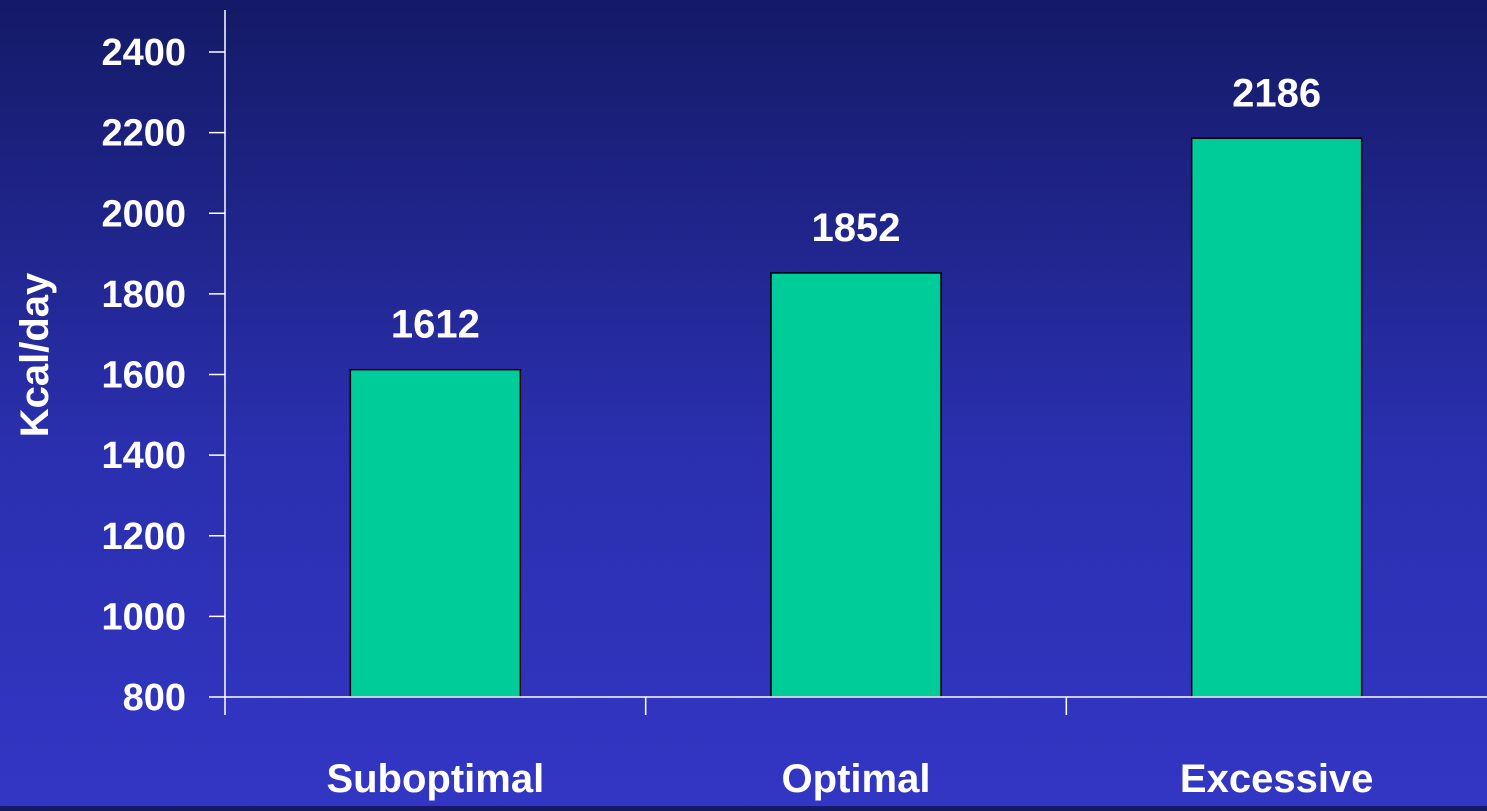 The width and height of the screenshot is (1487, 811). I want to click on x-axis-ticks, so click(856, 706).